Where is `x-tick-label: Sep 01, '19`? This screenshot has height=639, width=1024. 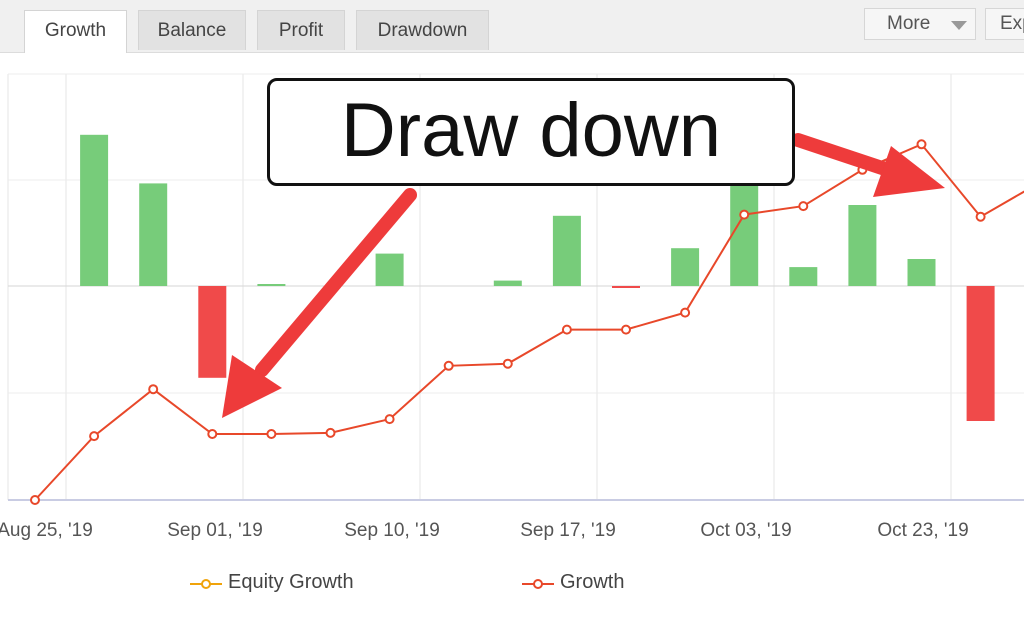 x-tick-label: Sep 01, '19 is located at coordinates (215, 530).